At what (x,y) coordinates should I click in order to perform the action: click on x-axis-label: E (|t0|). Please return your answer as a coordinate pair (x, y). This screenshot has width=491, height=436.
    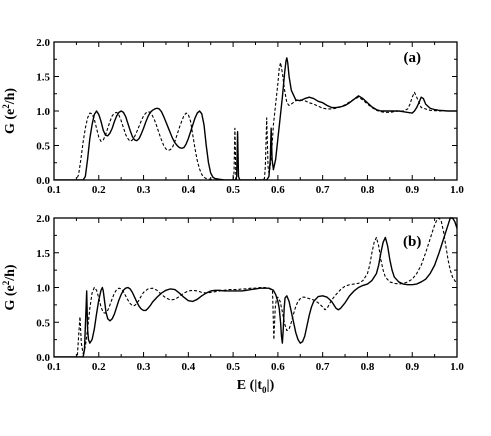
    Looking at the image, I should click on (256, 386).